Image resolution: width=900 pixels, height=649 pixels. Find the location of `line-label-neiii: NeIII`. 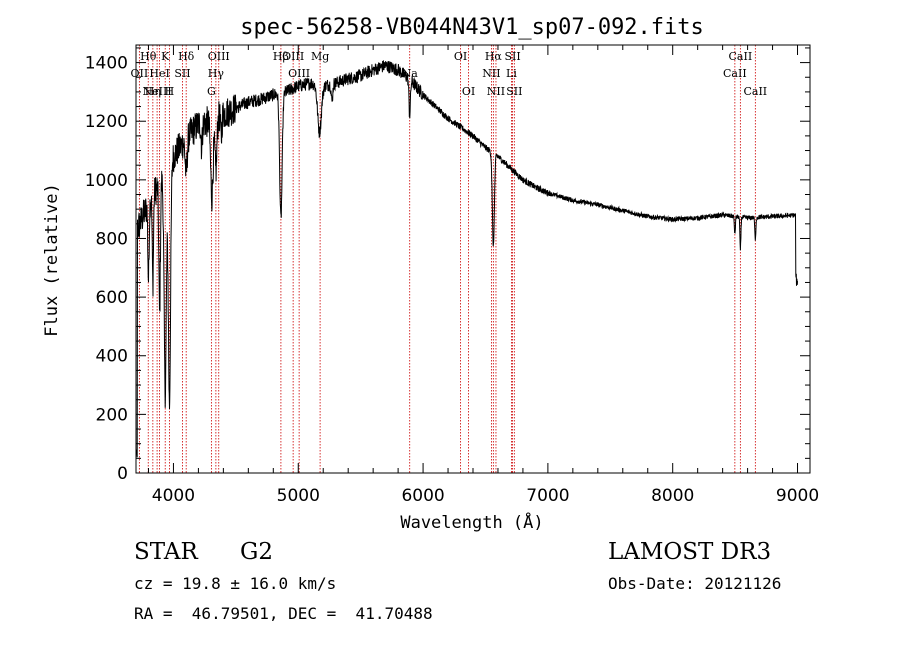

line-label-neiii: NeIII is located at coordinates (157, 91).